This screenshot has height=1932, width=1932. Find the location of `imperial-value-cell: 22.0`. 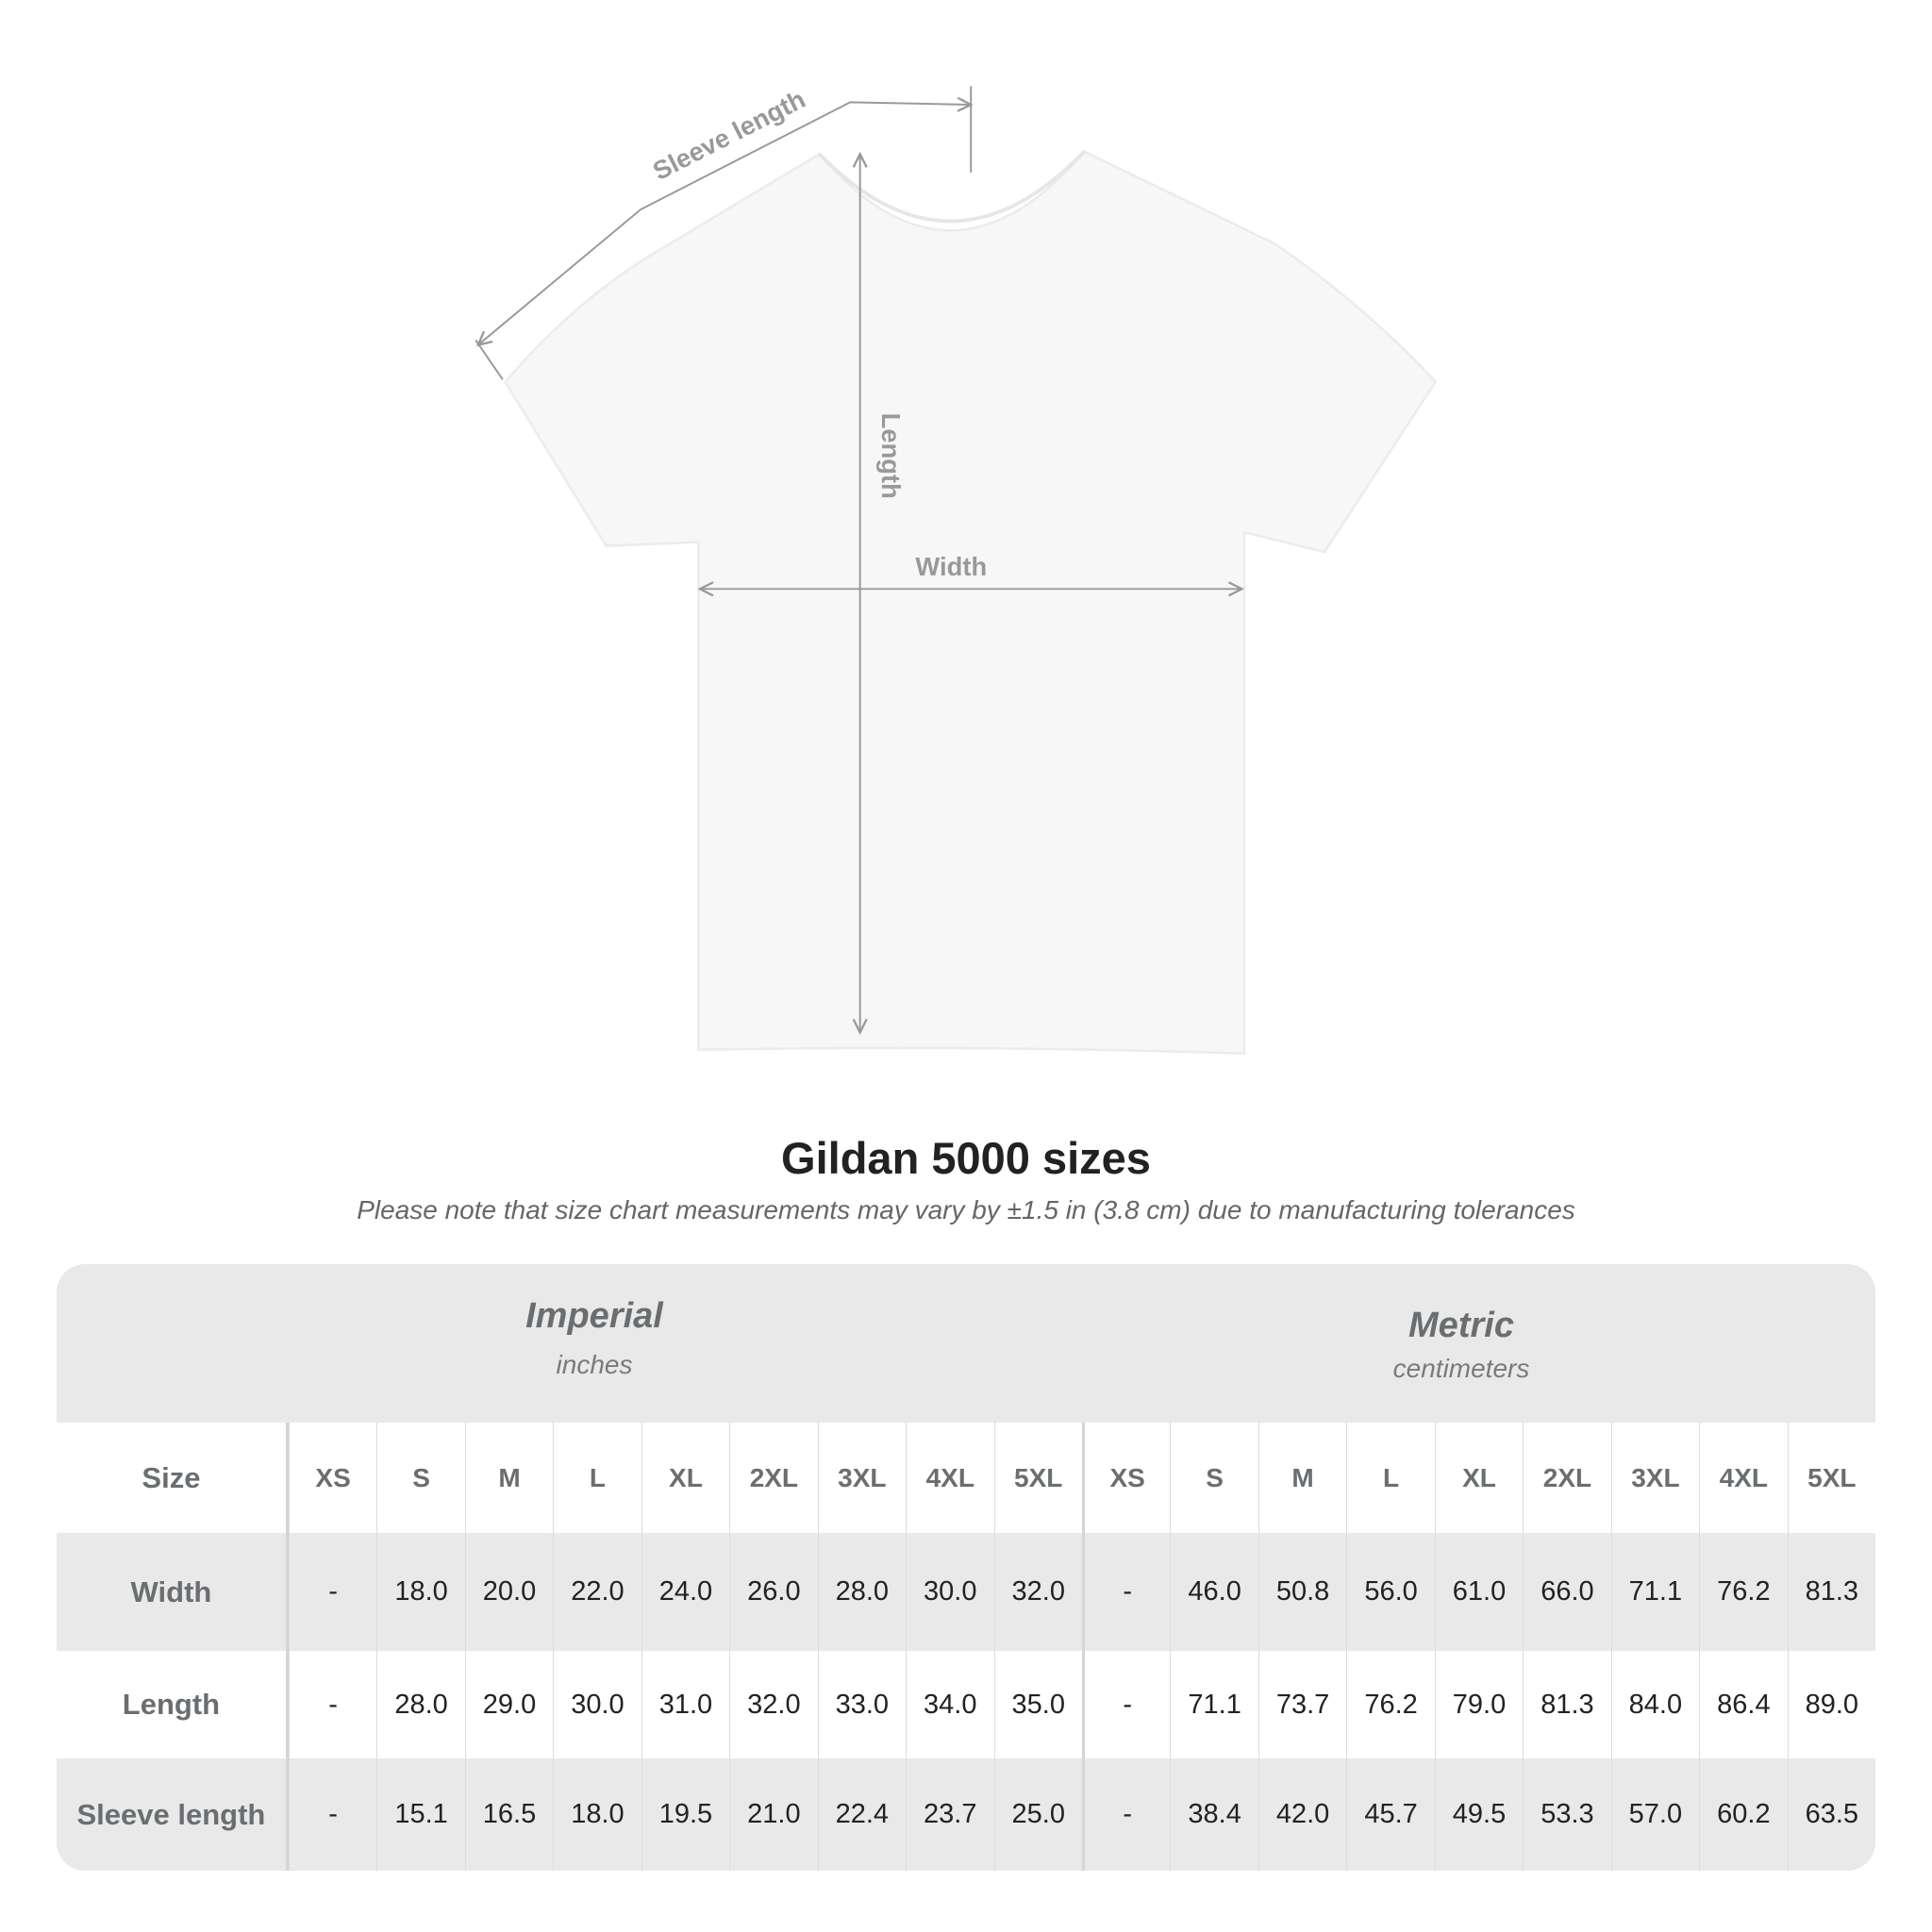

imperial-value-cell: 22.0 is located at coordinates (597, 1592).